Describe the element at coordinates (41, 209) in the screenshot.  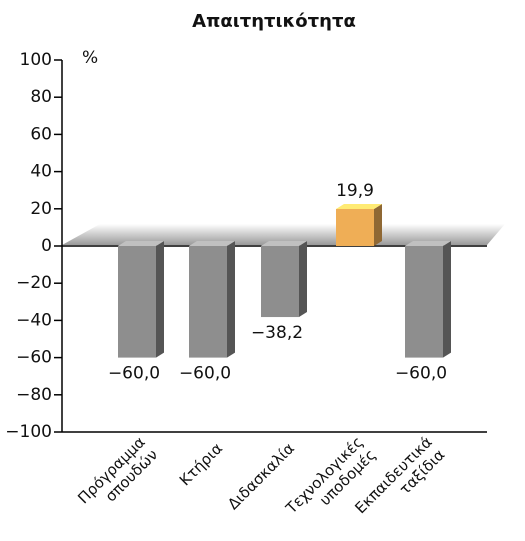
I see `y-tick-label: 20` at that location.